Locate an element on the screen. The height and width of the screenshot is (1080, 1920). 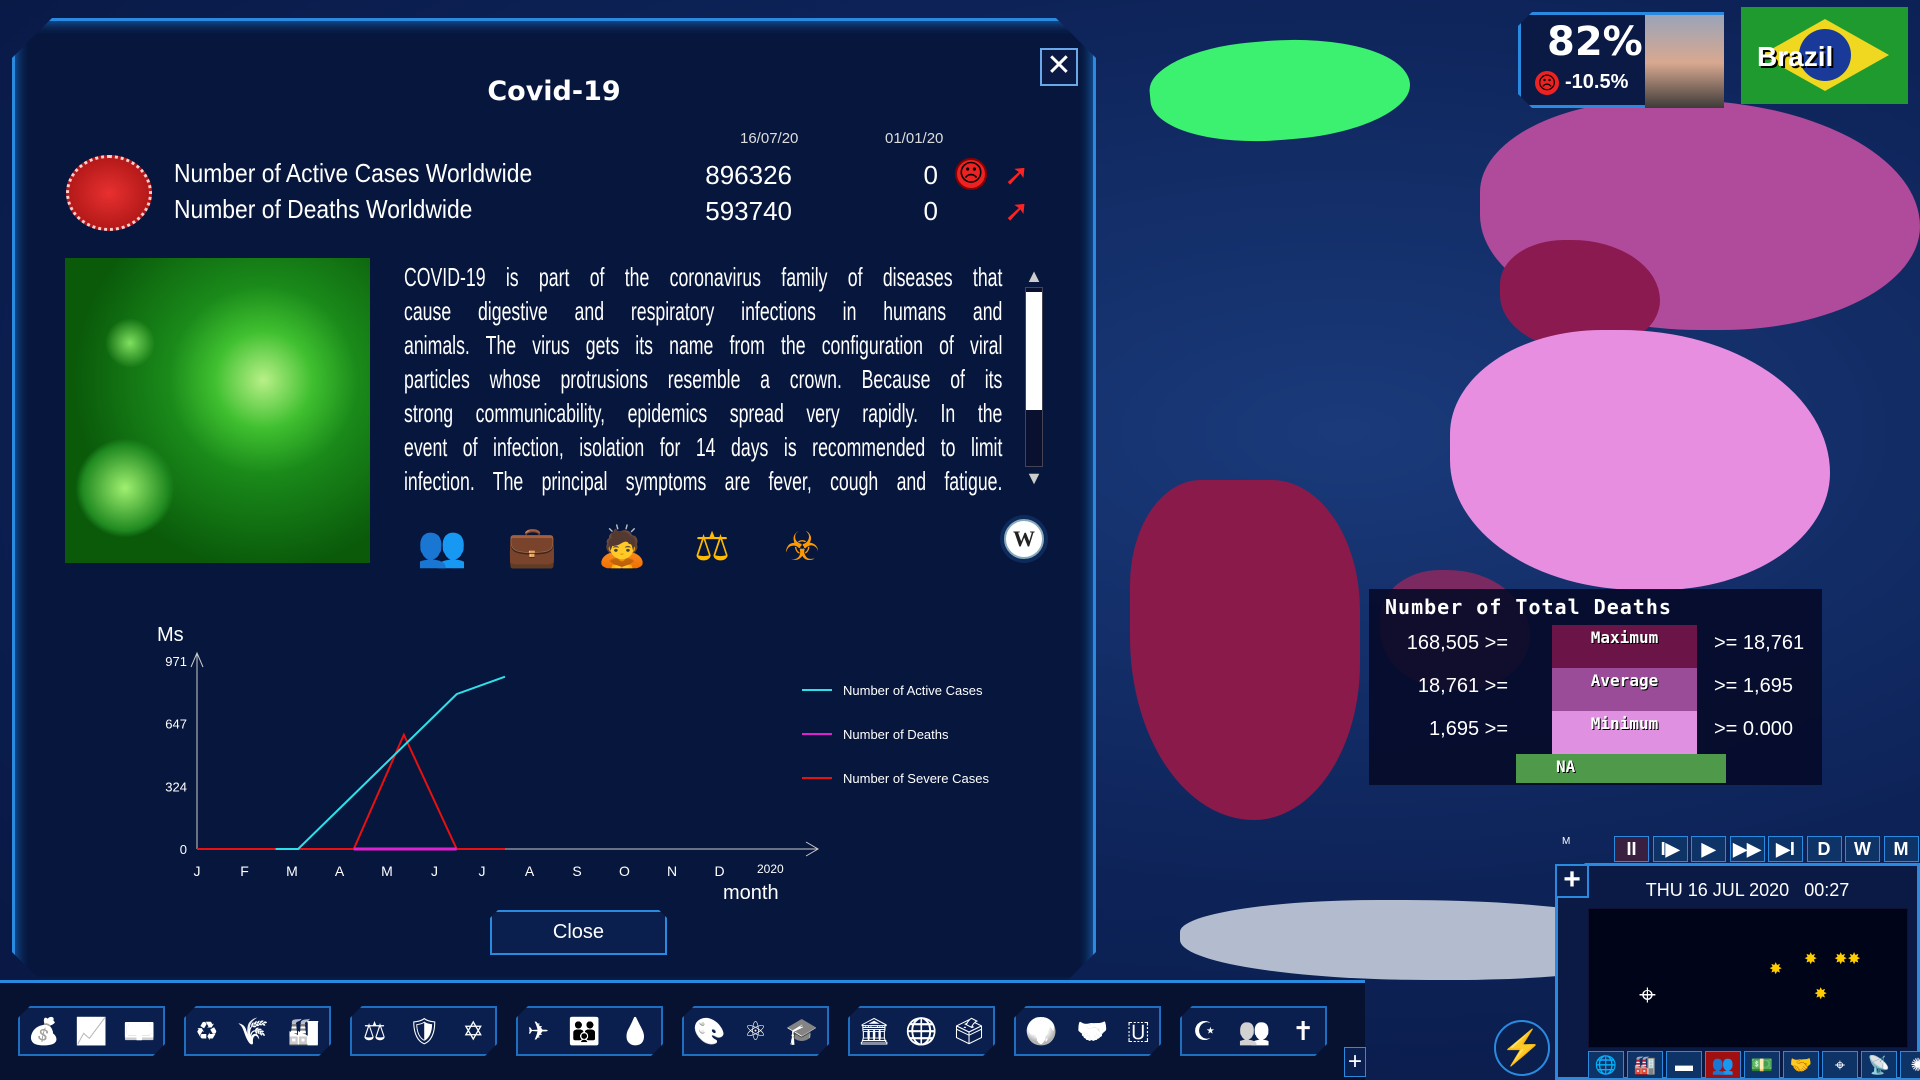
leader-approval-panel: 82% ☹ -10.5% is located at coordinates (1621, 60).